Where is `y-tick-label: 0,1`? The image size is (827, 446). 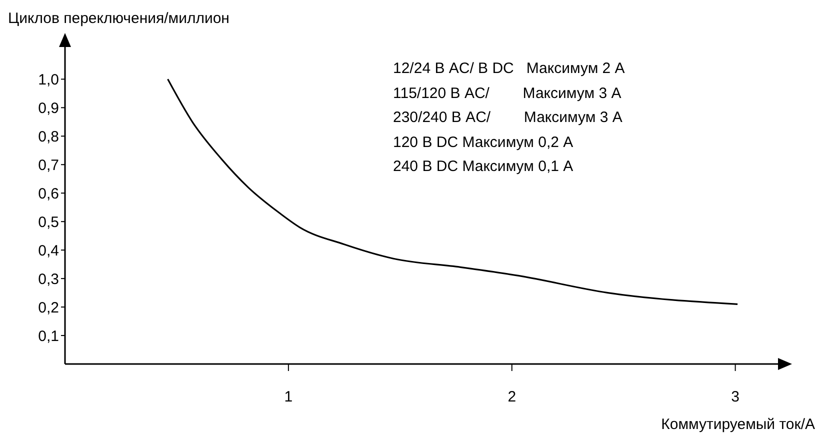 y-tick-label: 0,1 is located at coordinates (48, 336).